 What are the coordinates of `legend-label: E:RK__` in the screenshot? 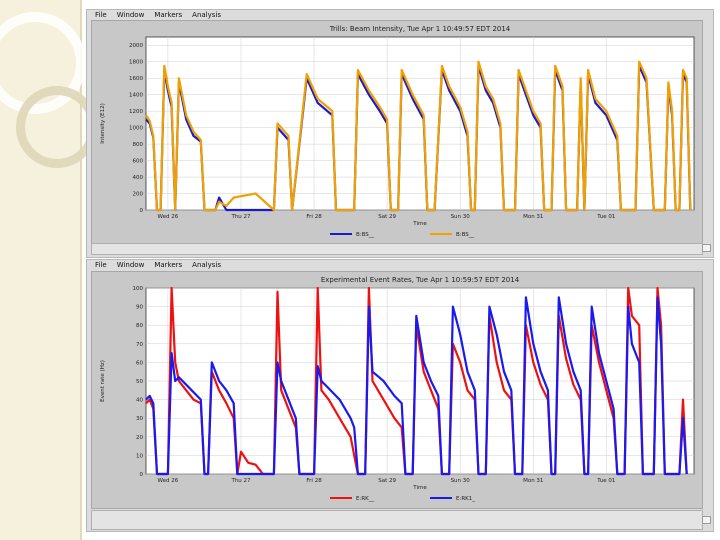 It's located at (365, 499).